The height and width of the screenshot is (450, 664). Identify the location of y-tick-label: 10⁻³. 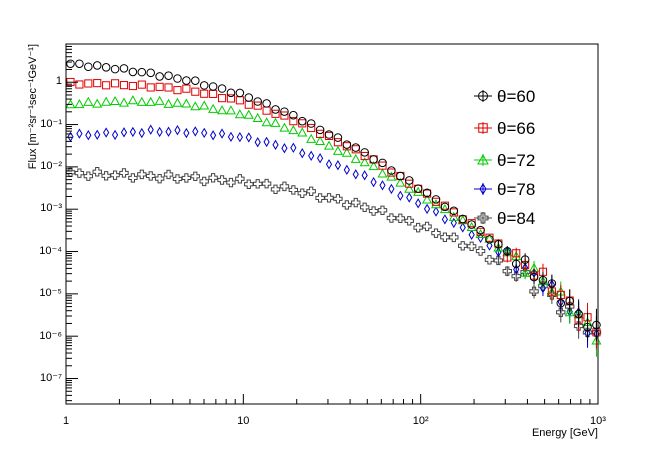
(51, 208).